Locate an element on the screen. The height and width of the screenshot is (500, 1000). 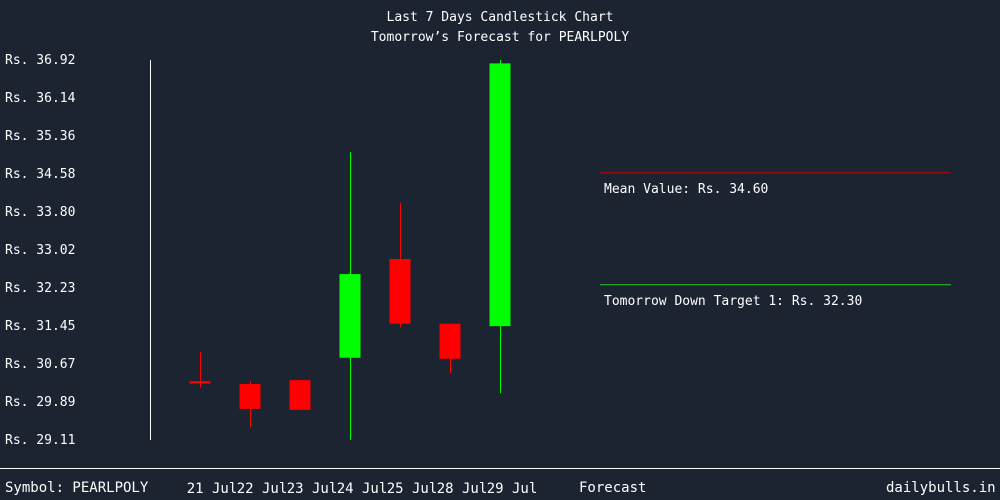
x-tick-label: 23 Jul is located at coordinates (312, 489).